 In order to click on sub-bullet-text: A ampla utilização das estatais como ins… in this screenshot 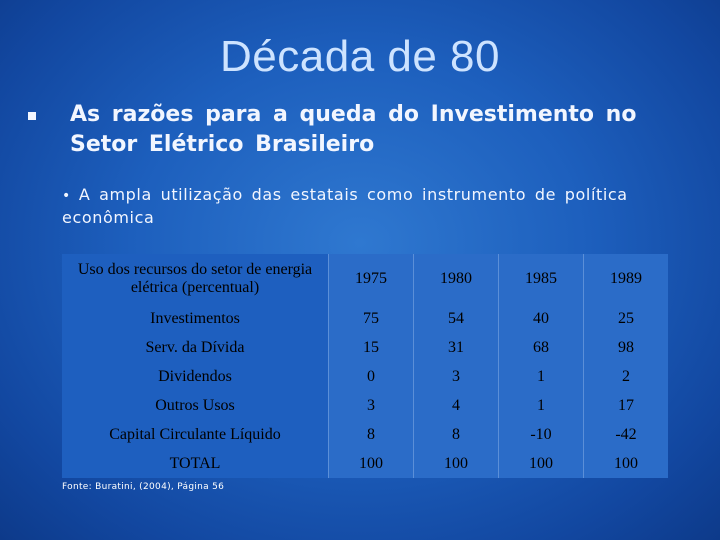, I will do `click(345, 206)`.